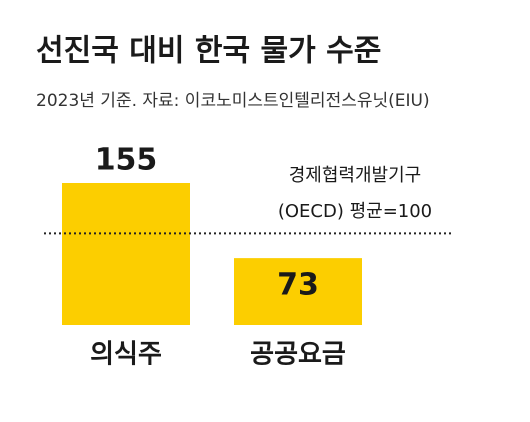 This screenshot has width=530, height=422. What do you see at coordinates (298, 285) in the screenshot?
I see `value-label: 73` at bounding box center [298, 285].